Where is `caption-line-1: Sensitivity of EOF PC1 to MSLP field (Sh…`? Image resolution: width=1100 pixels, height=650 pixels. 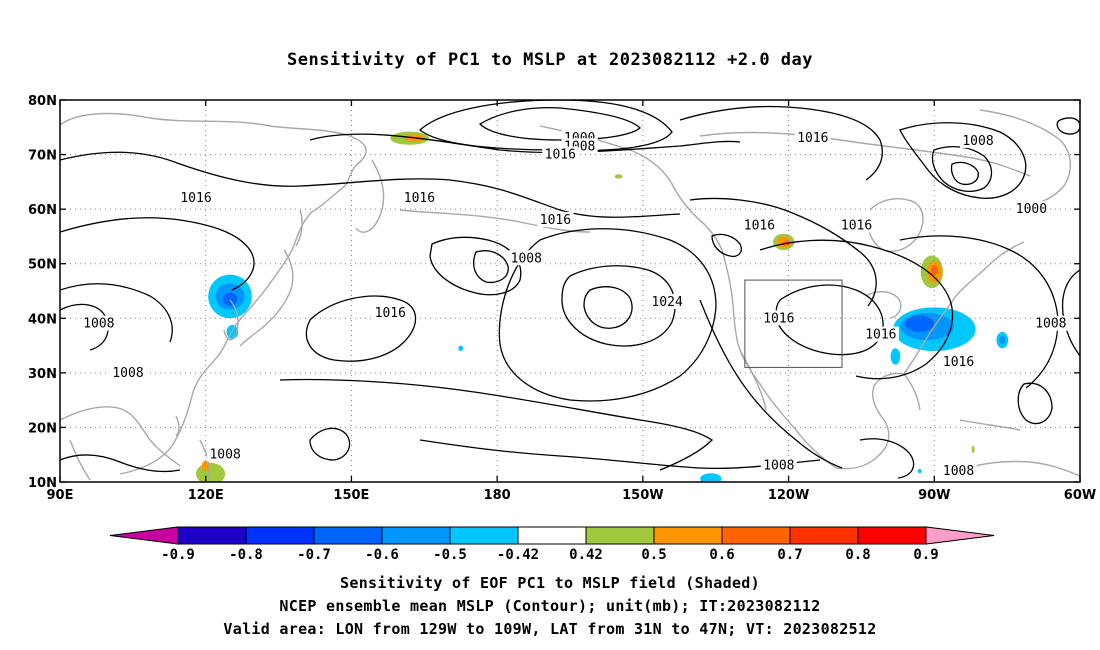 caption-line-1: Sensitivity of EOF PC1 to MSLP field (Sh… is located at coordinates (550, 583).